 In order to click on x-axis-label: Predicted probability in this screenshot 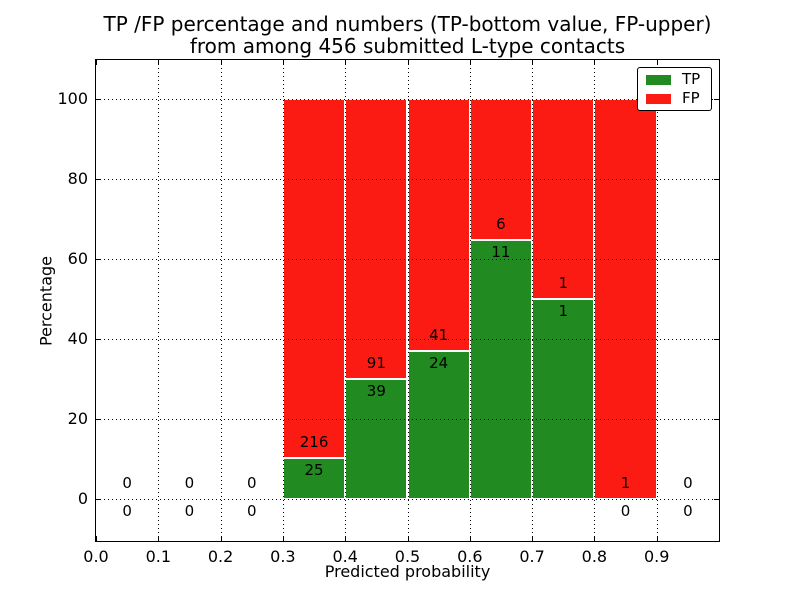, I will do `click(407, 571)`.